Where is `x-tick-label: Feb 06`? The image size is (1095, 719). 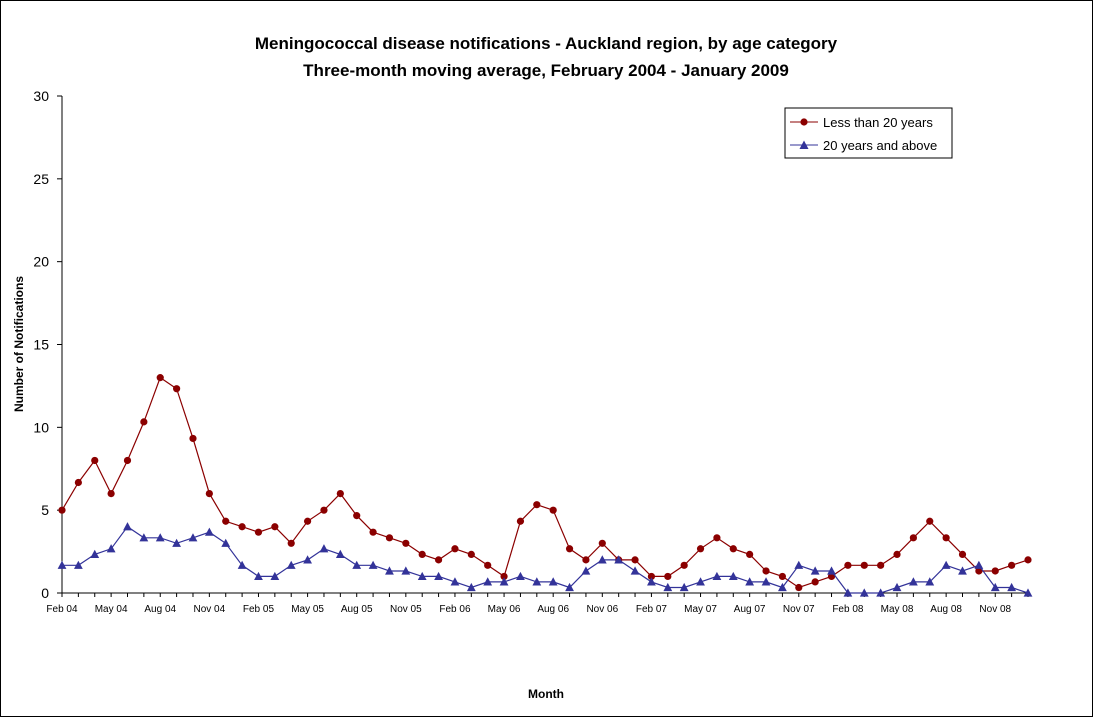 x-tick-label: Feb 06 is located at coordinates (455, 609).